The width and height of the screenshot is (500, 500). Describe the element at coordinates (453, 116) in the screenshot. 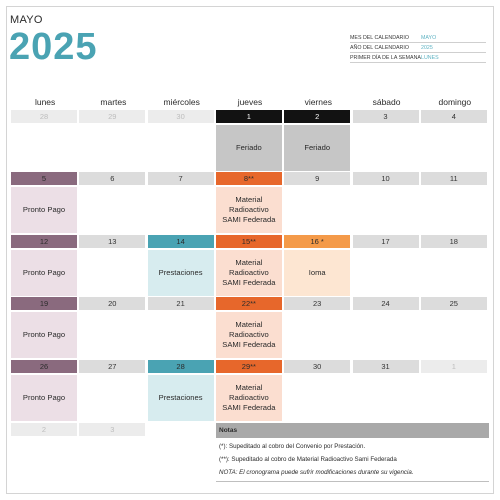

I see `day-number: 4` at that location.